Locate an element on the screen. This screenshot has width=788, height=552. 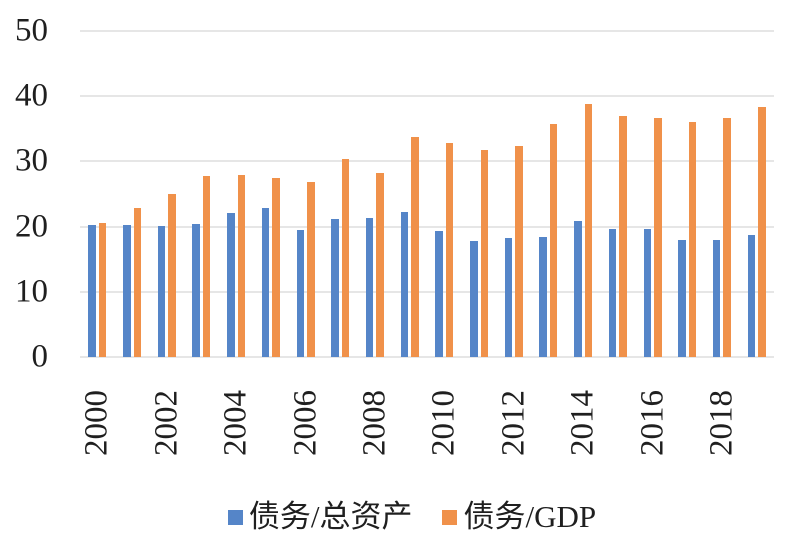
bar-debt-gdp-2018 is located at coordinates (727, 237).